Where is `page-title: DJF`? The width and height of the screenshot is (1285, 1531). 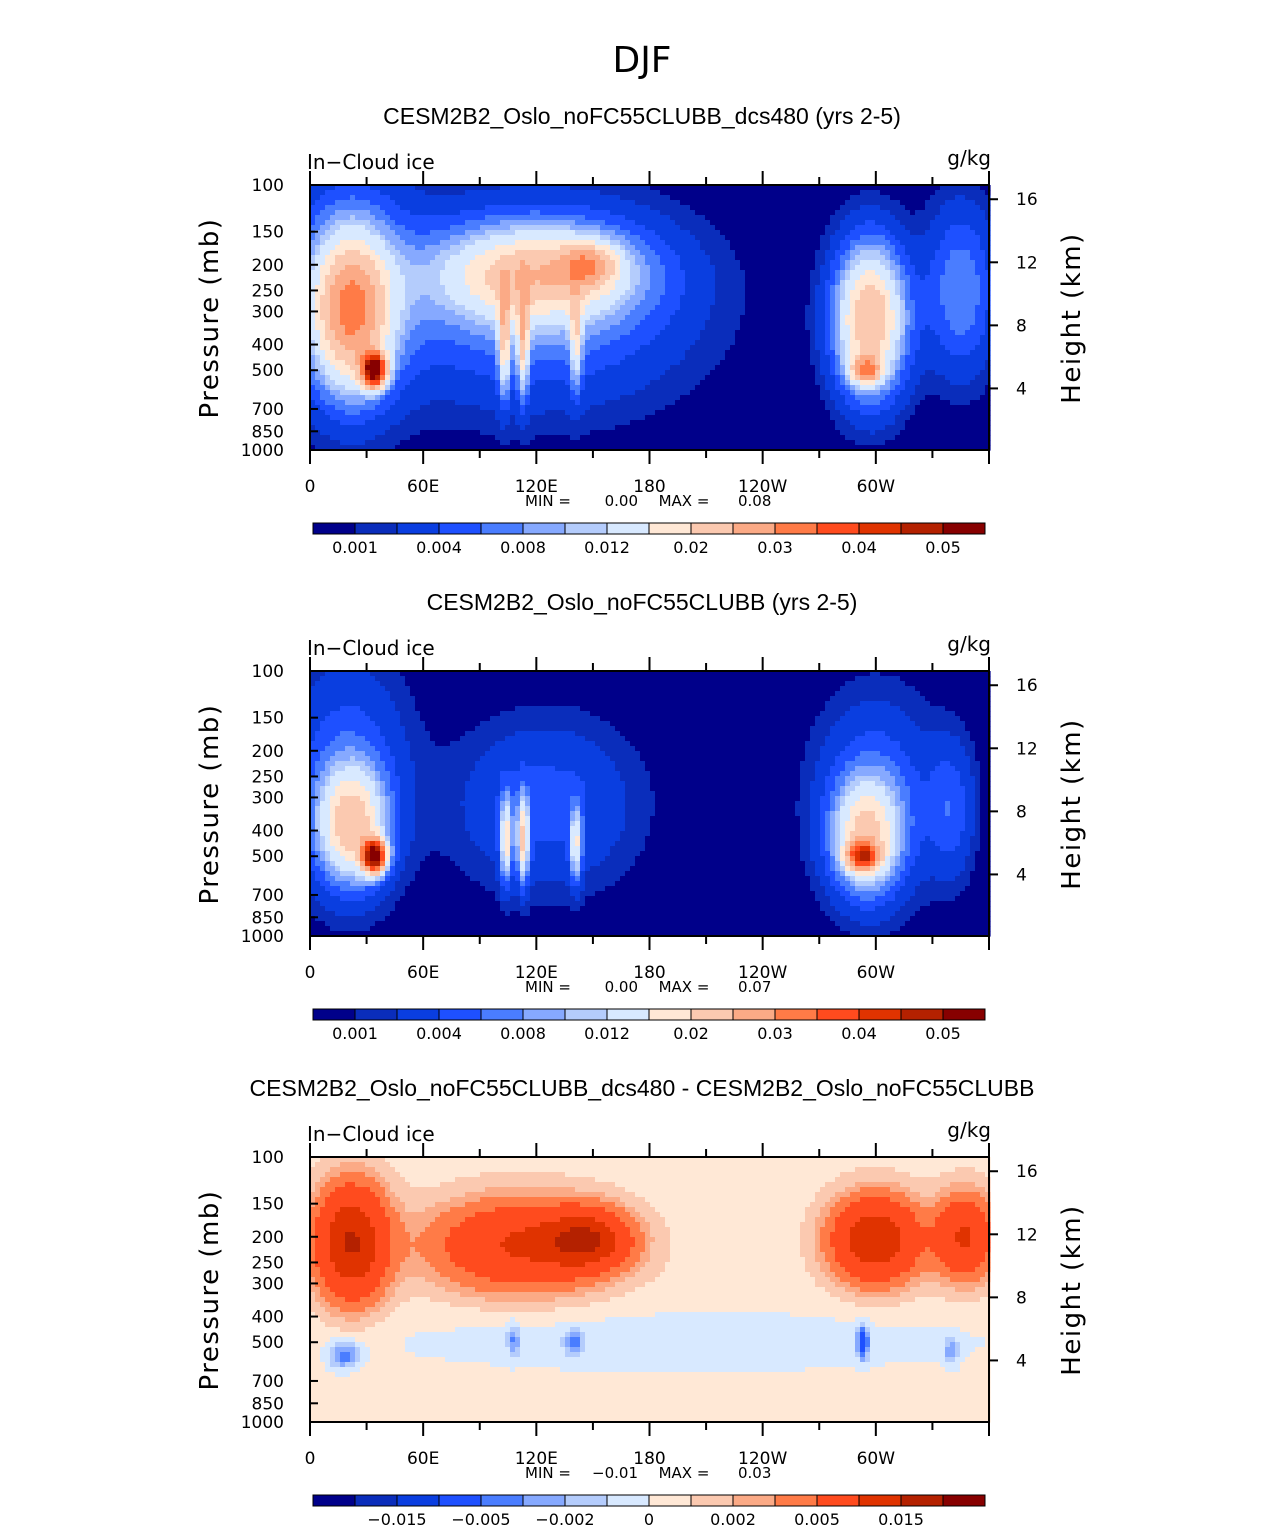
page-title: DJF is located at coordinates (641, 60).